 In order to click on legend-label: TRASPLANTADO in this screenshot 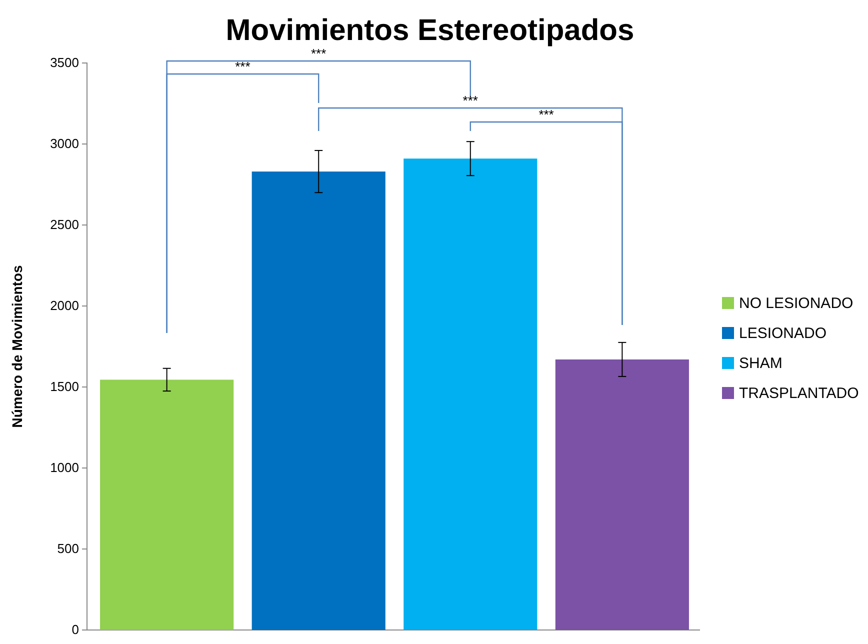, I will do `click(799, 393)`.